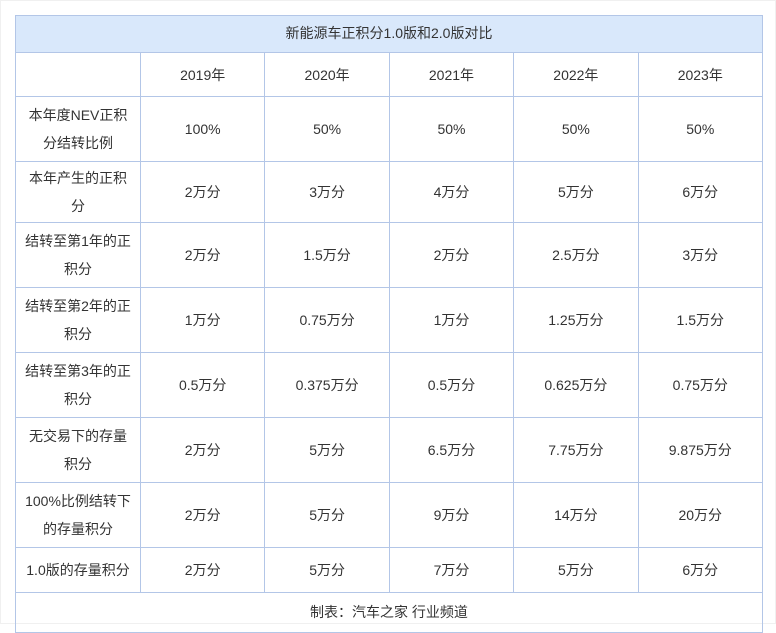 The width and height of the screenshot is (776, 633). I want to click on header-cell-2020: 2020年, so click(327, 74).